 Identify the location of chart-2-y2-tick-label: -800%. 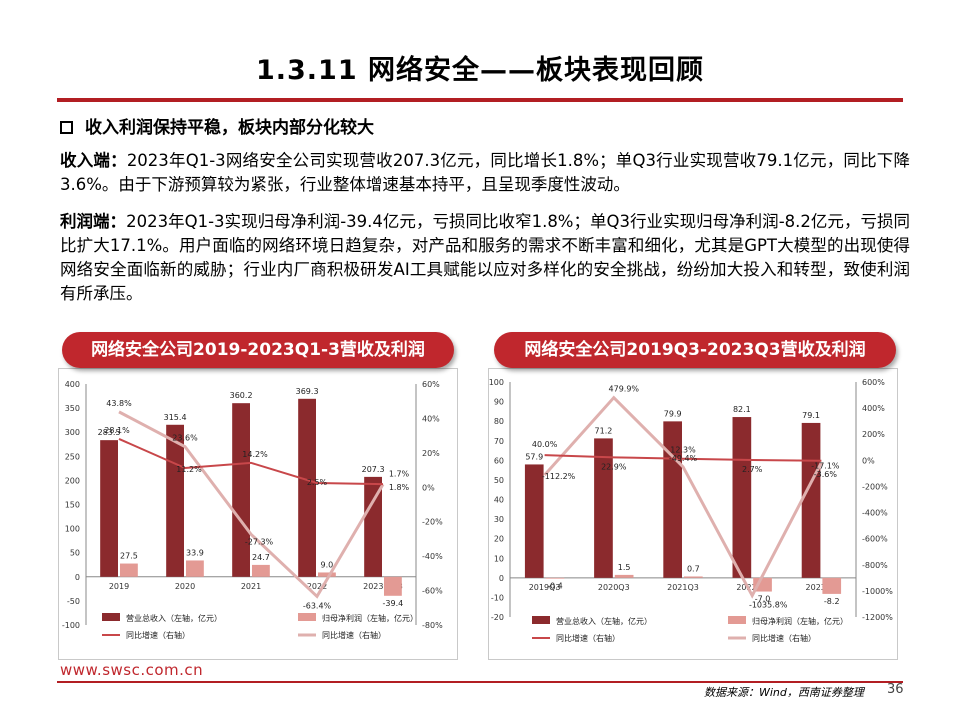
(875, 565).